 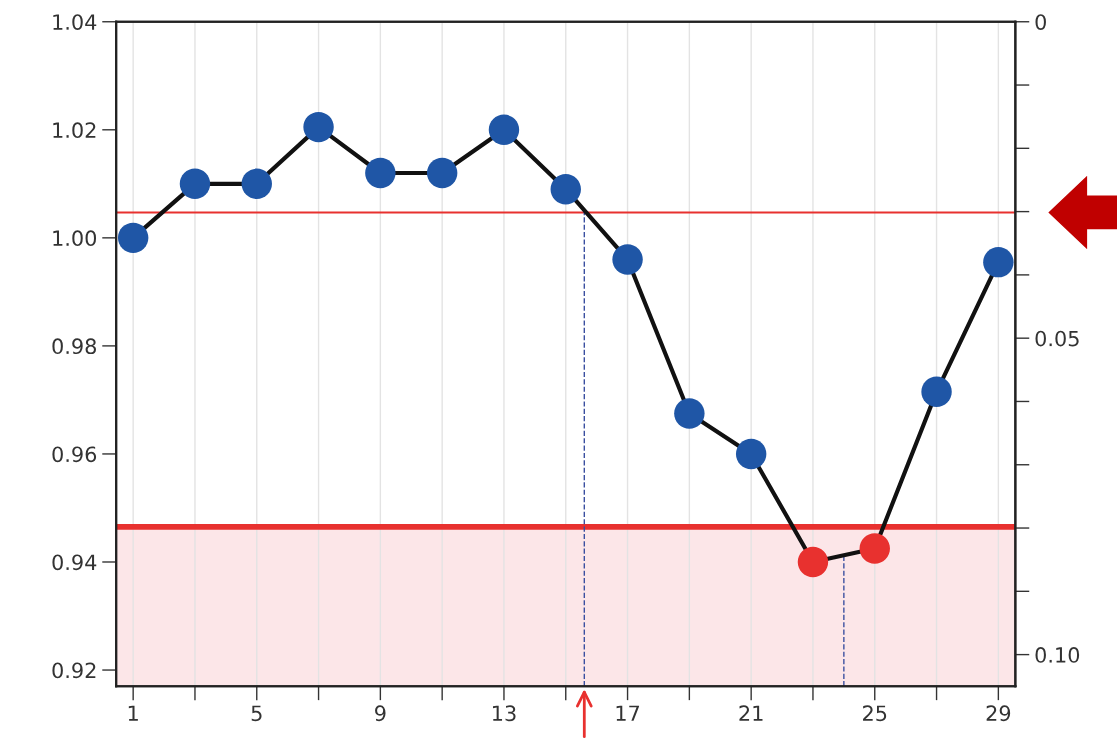 I want to click on x-tick-label: 21, so click(x=751, y=713).